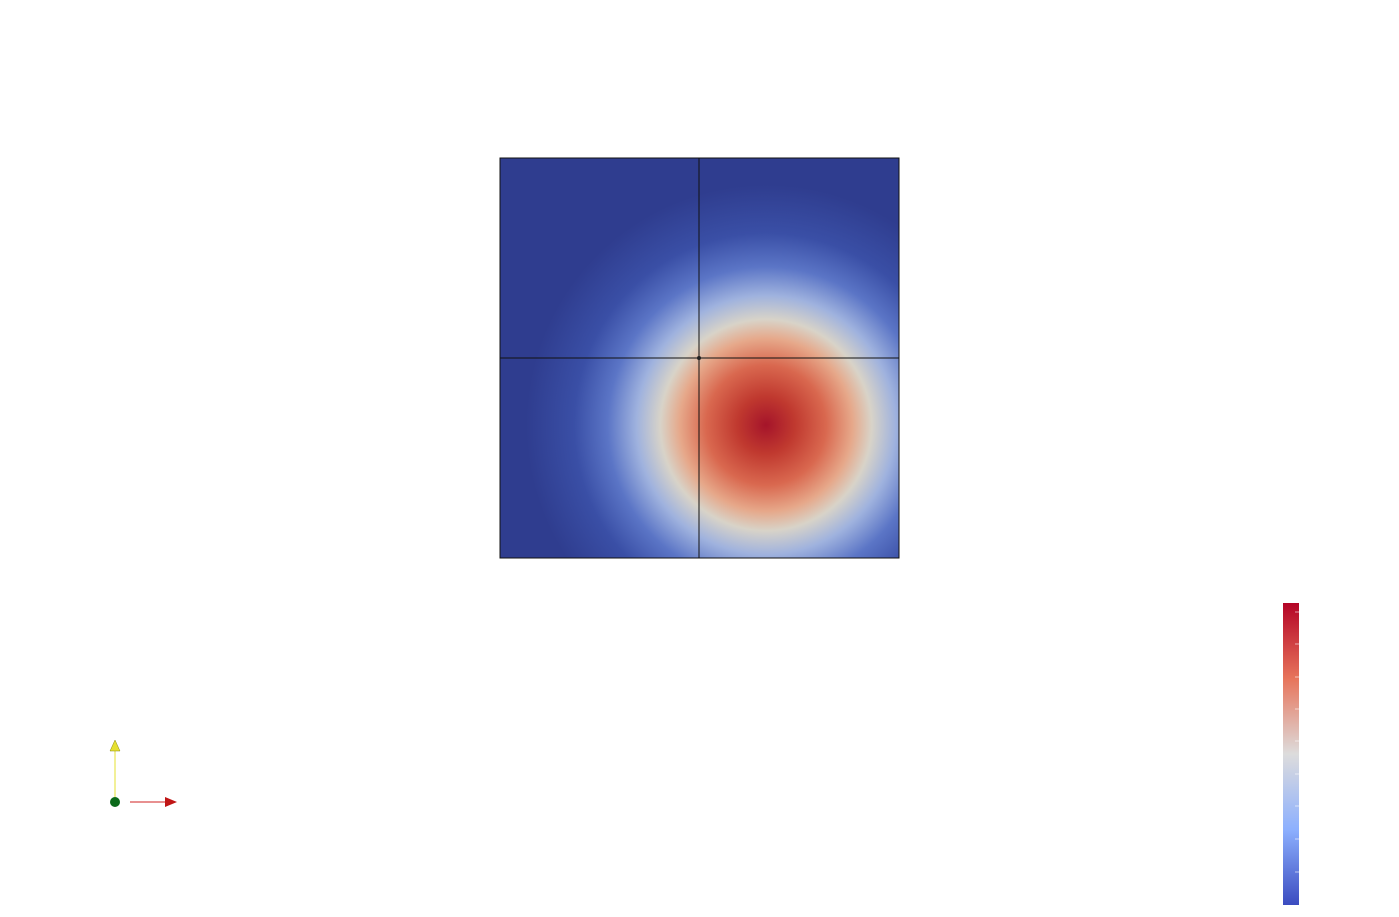 The width and height of the screenshot is (1399, 917). What do you see at coordinates (171, 802) in the screenshot?
I see `x-axis-head` at bounding box center [171, 802].